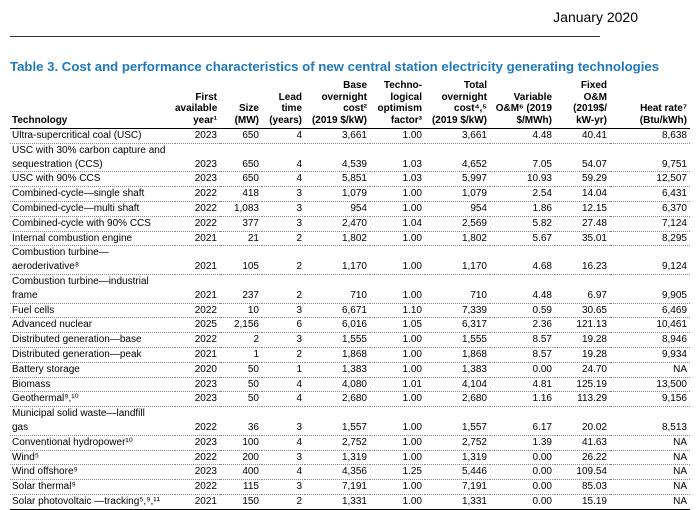 The height and width of the screenshot is (510, 700). Describe the element at coordinates (650, 260) in the screenshot. I see `table-cell: 9,124` at that location.